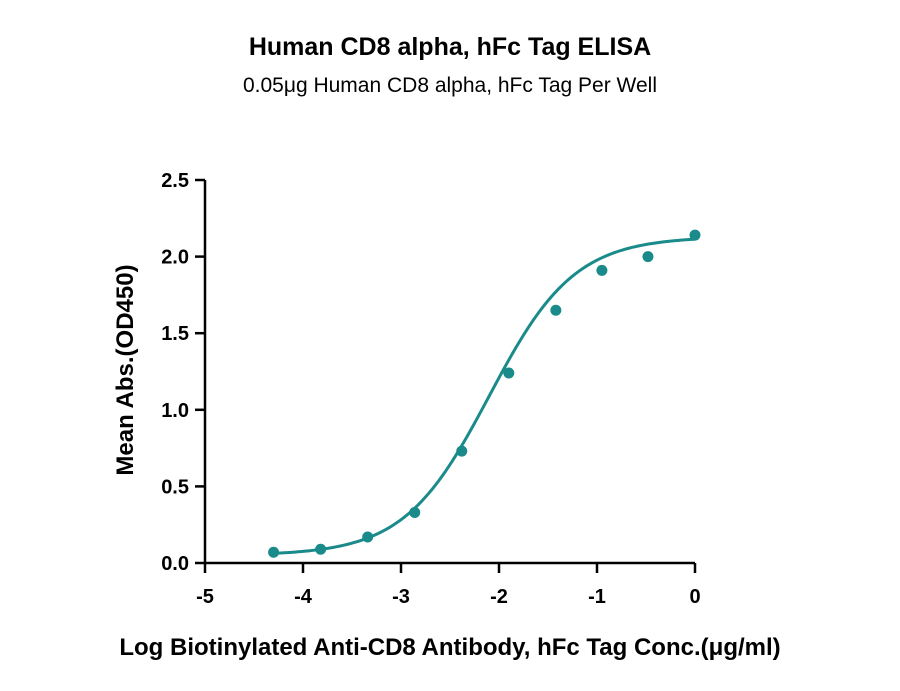 The image size is (900, 691). What do you see at coordinates (175, 411) in the screenshot?
I see `y-tick-label: 1.0` at bounding box center [175, 411].